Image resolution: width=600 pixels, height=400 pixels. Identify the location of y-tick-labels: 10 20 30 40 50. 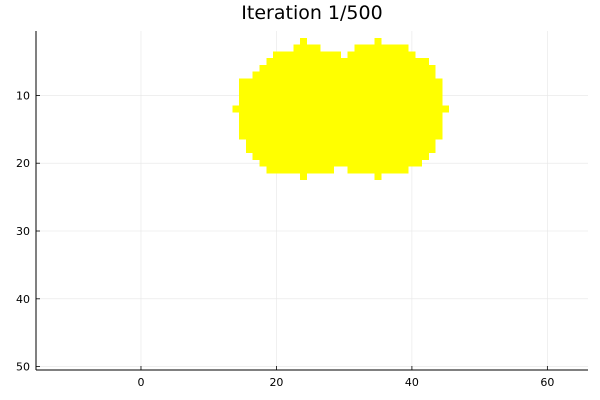
(23, 231).